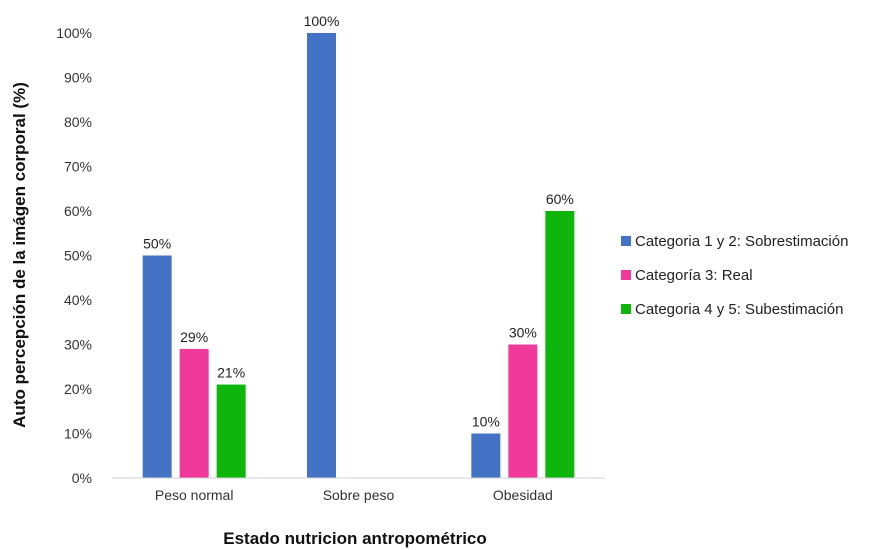 The height and width of the screenshot is (550, 894). Describe the element at coordinates (231, 373) in the screenshot. I see `data-label: 21%` at that location.